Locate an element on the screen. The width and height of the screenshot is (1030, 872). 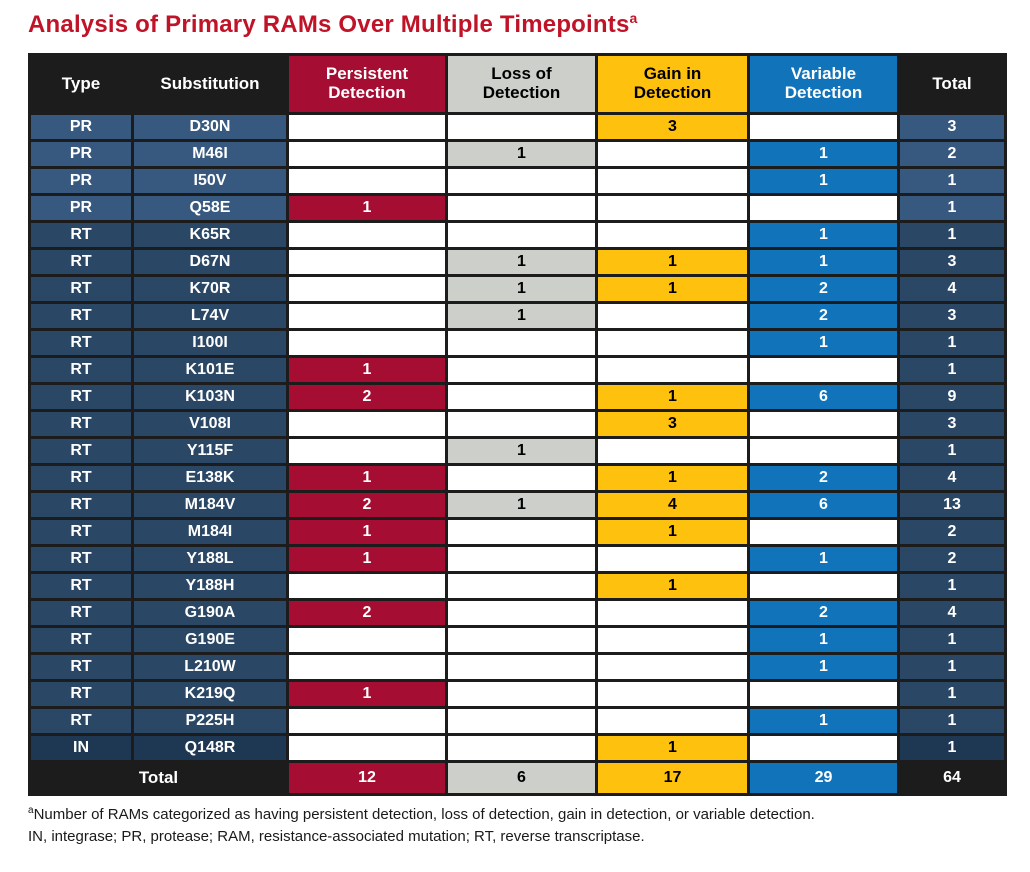
table-row: PR Q58E 1 1 is located at coordinates (517, 208).